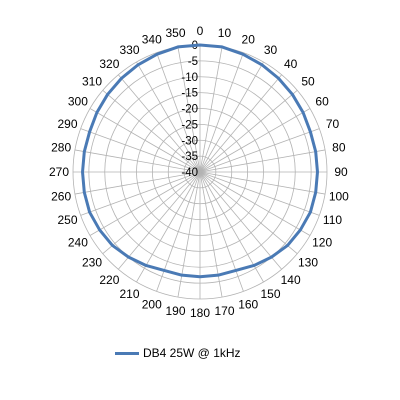  Describe the element at coordinates (129, 50) in the screenshot. I see `angle-tick-label: 330` at that location.